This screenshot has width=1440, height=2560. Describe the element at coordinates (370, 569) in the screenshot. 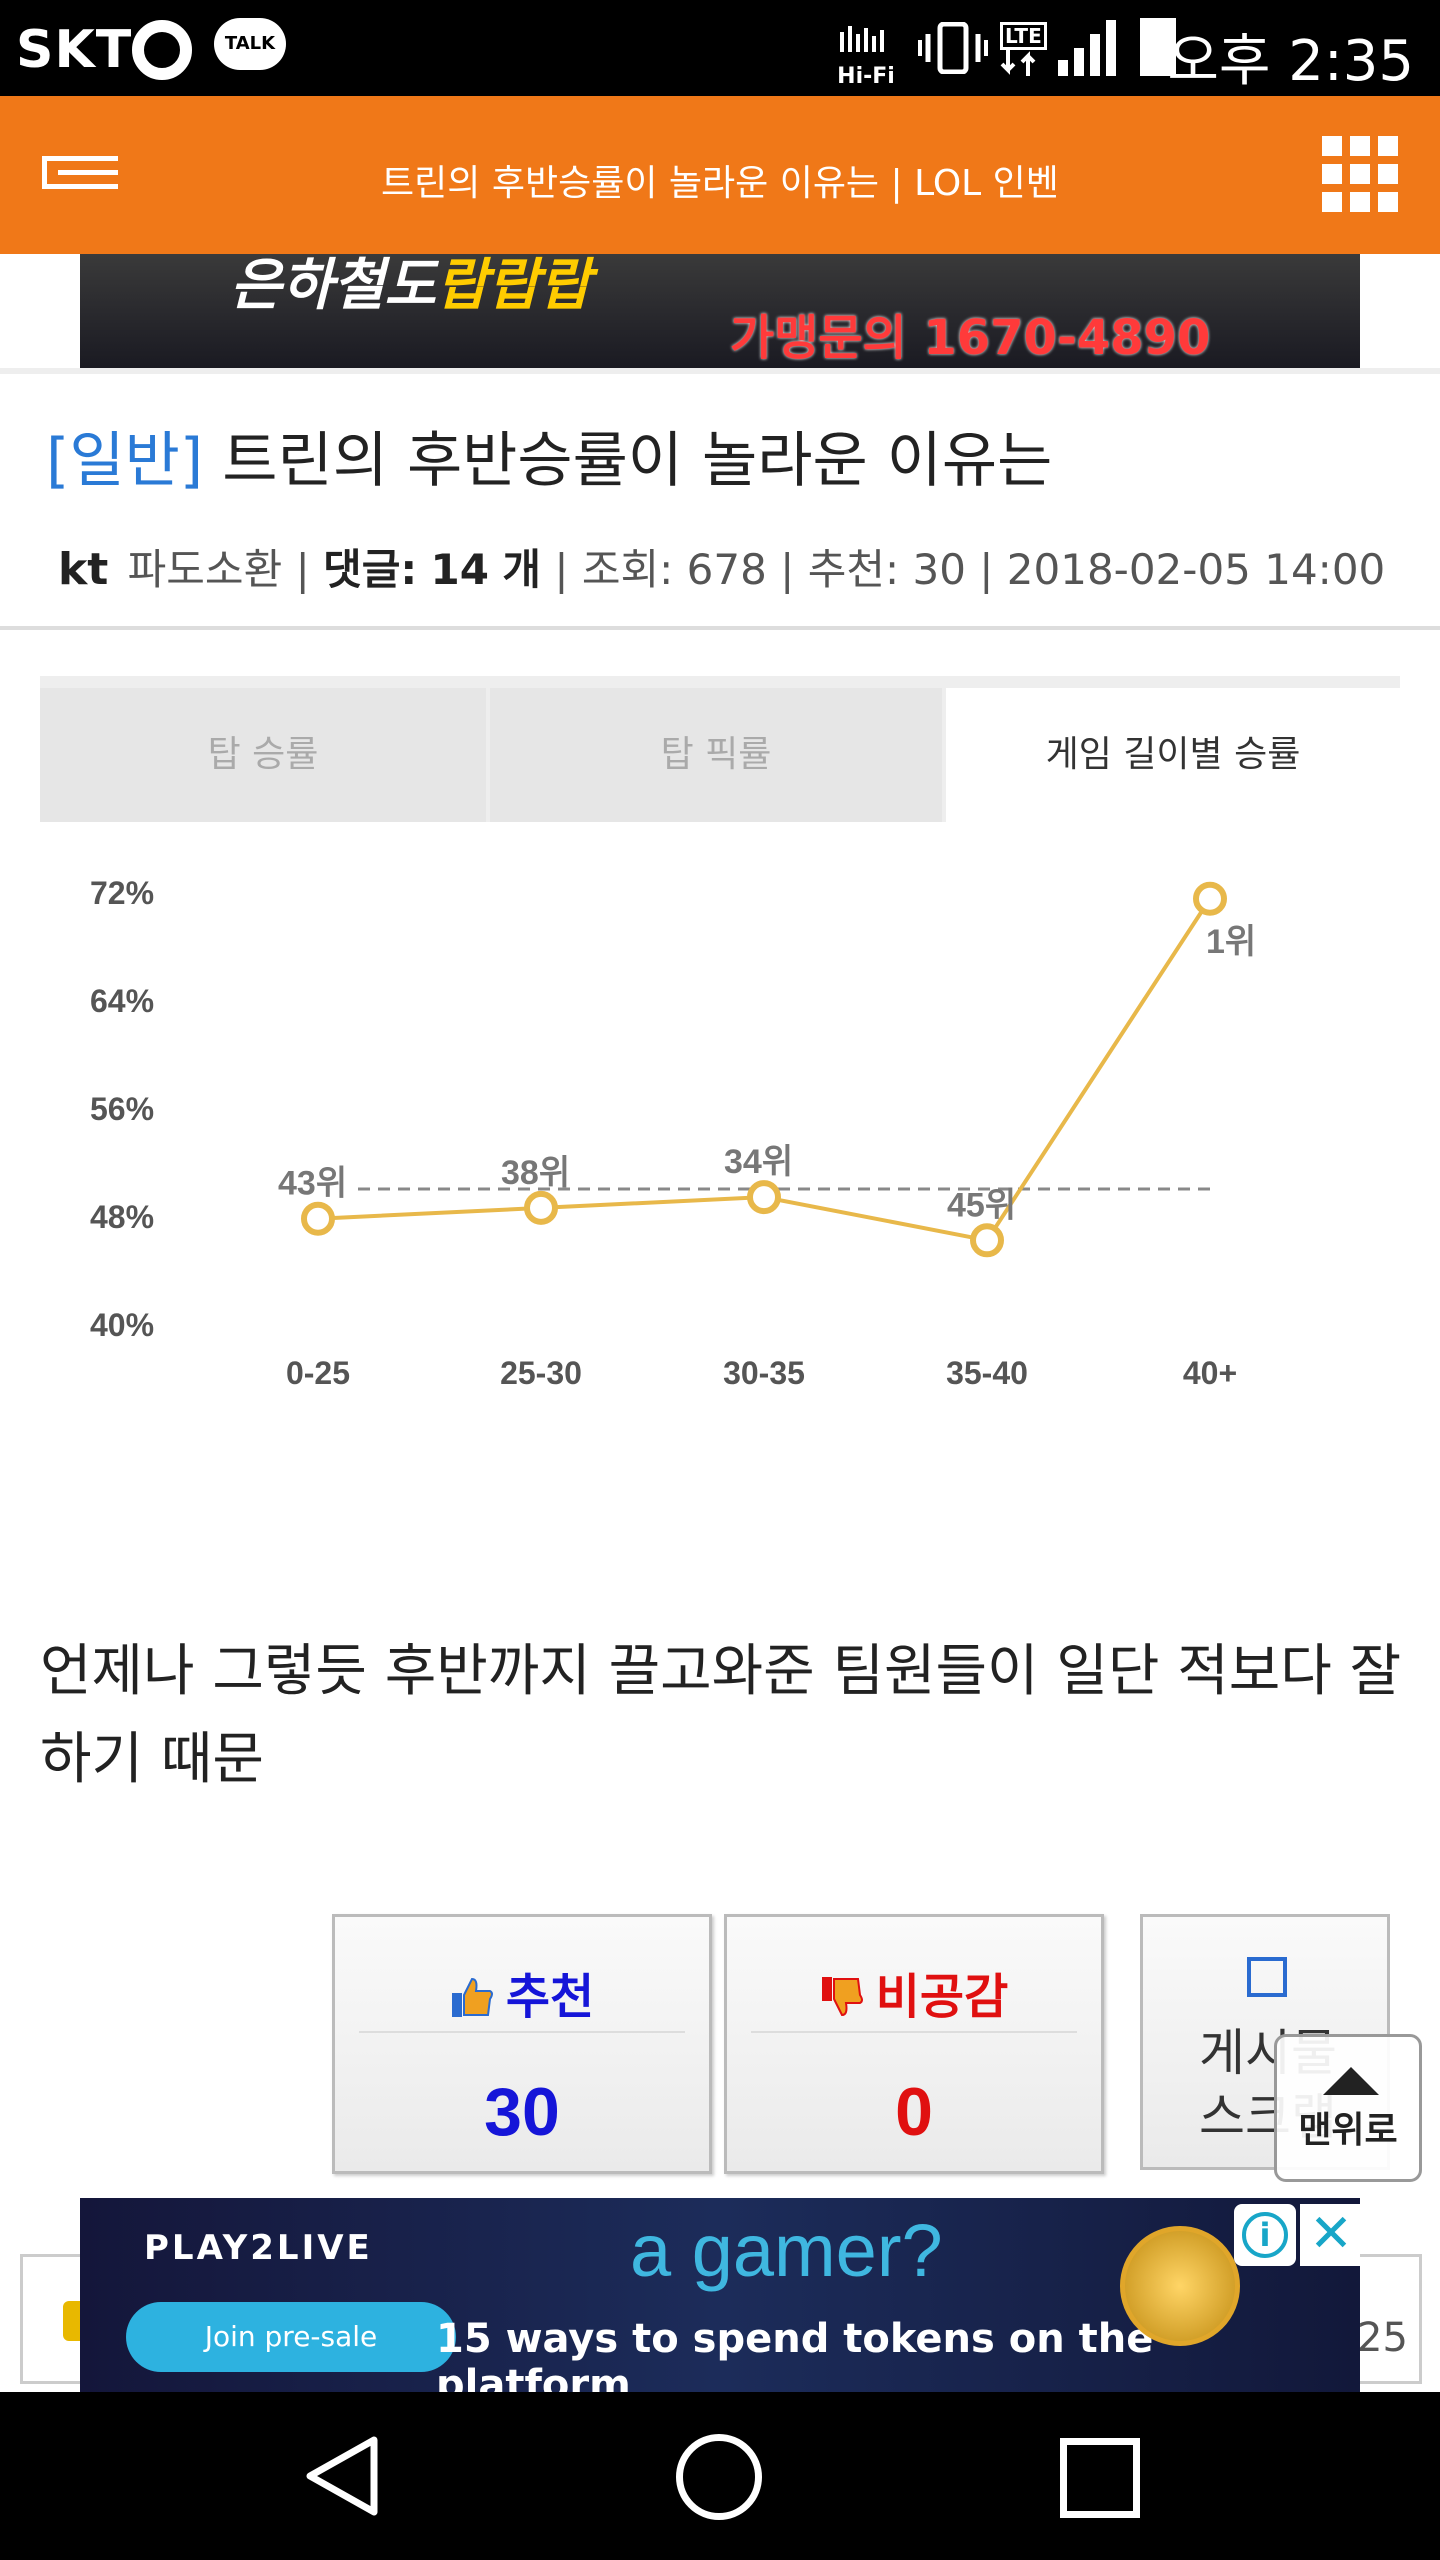

I see `comments-label: 댓글:` at that location.